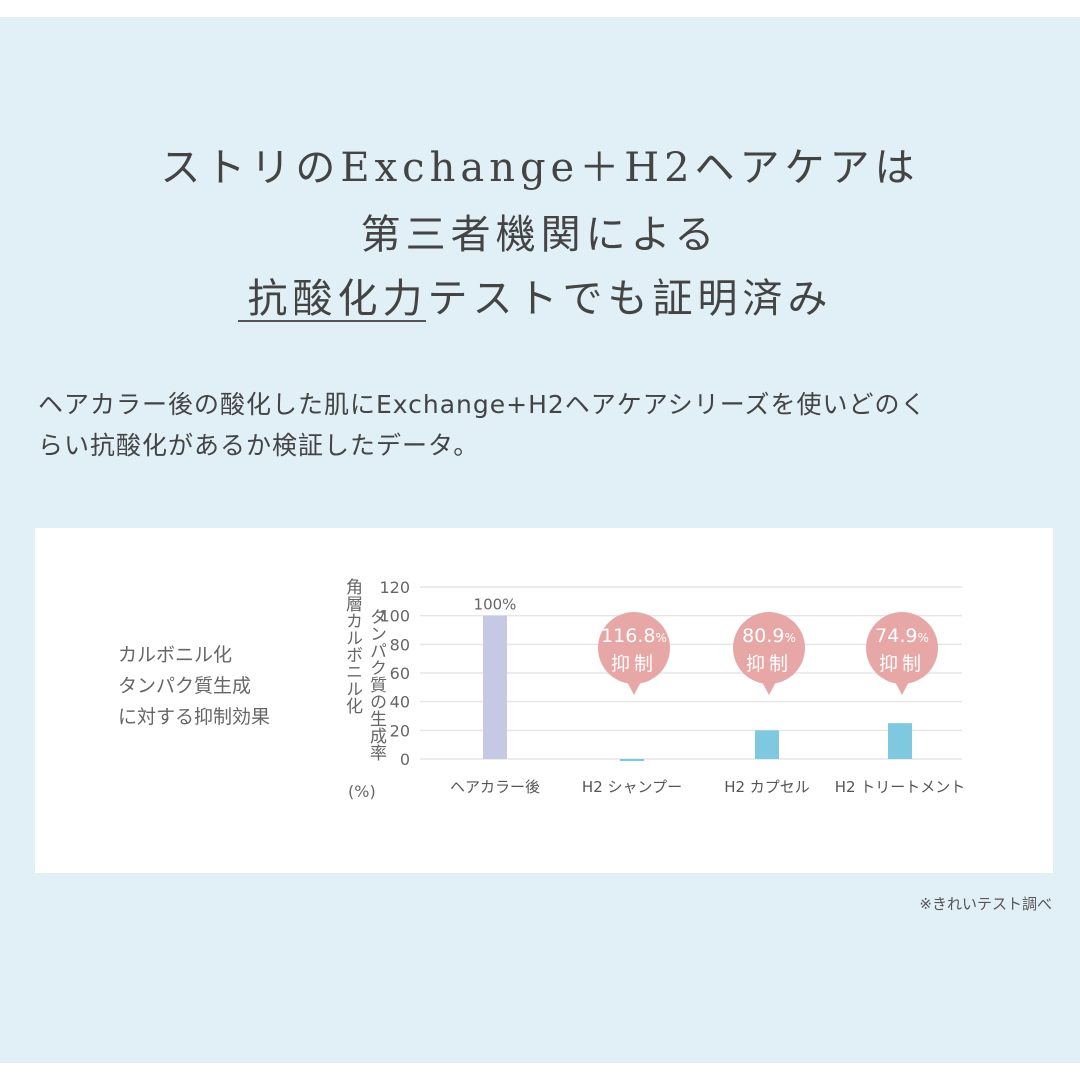 Image resolution: width=1080 pixels, height=1080 pixels. What do you see at coordinates (902, 636) in the screenshot?
I see `annotation-value: 74.9%` at bounding box center [902, 636].